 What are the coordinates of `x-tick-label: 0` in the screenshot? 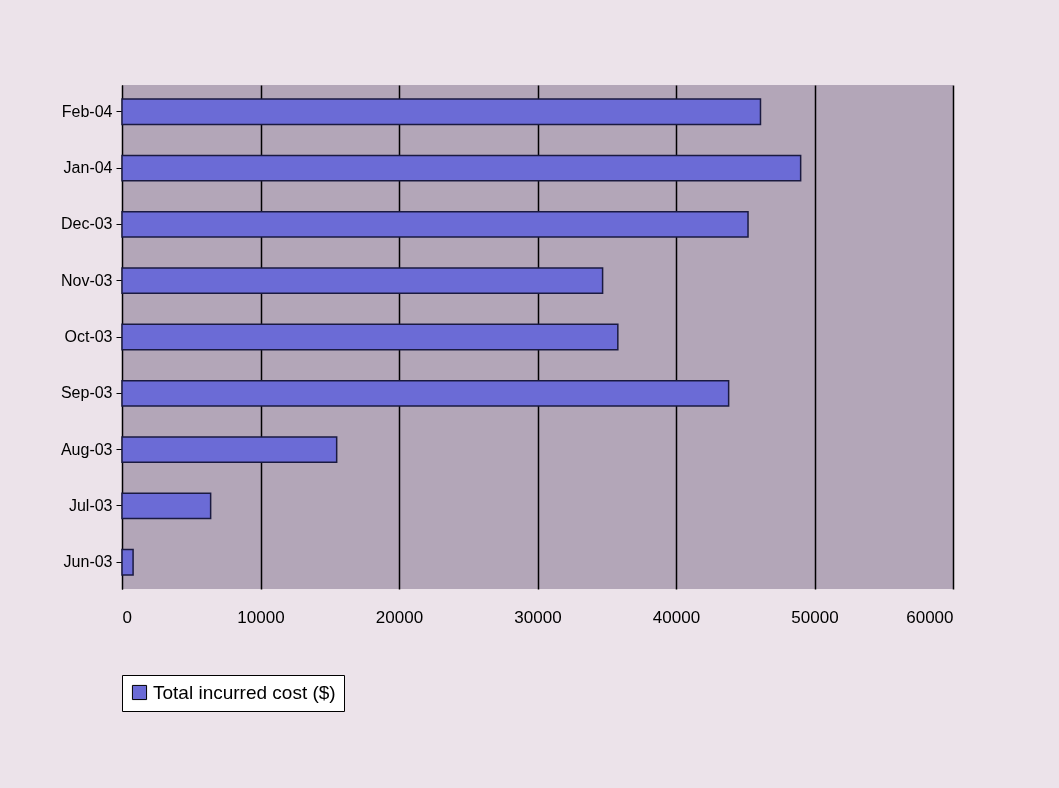 It's located at (127, 617).